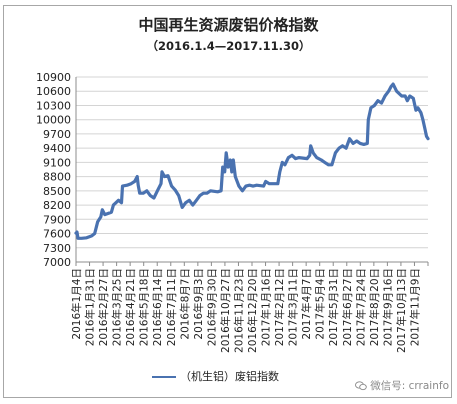  I want to click on y-tick-label: 9700, so click(57, 134).